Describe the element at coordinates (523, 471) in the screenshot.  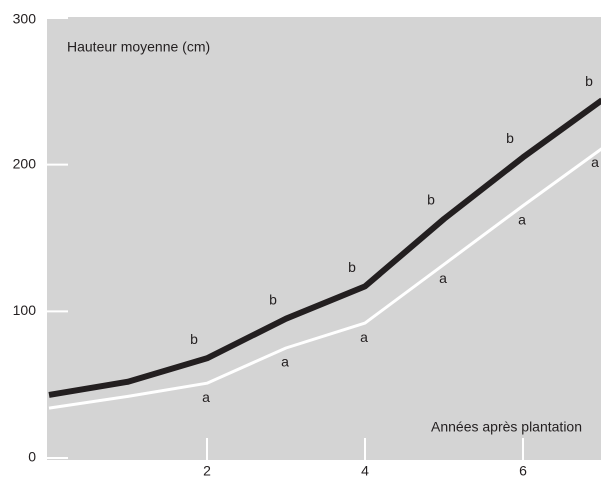
I see `x-tick-label: 6` at that location.